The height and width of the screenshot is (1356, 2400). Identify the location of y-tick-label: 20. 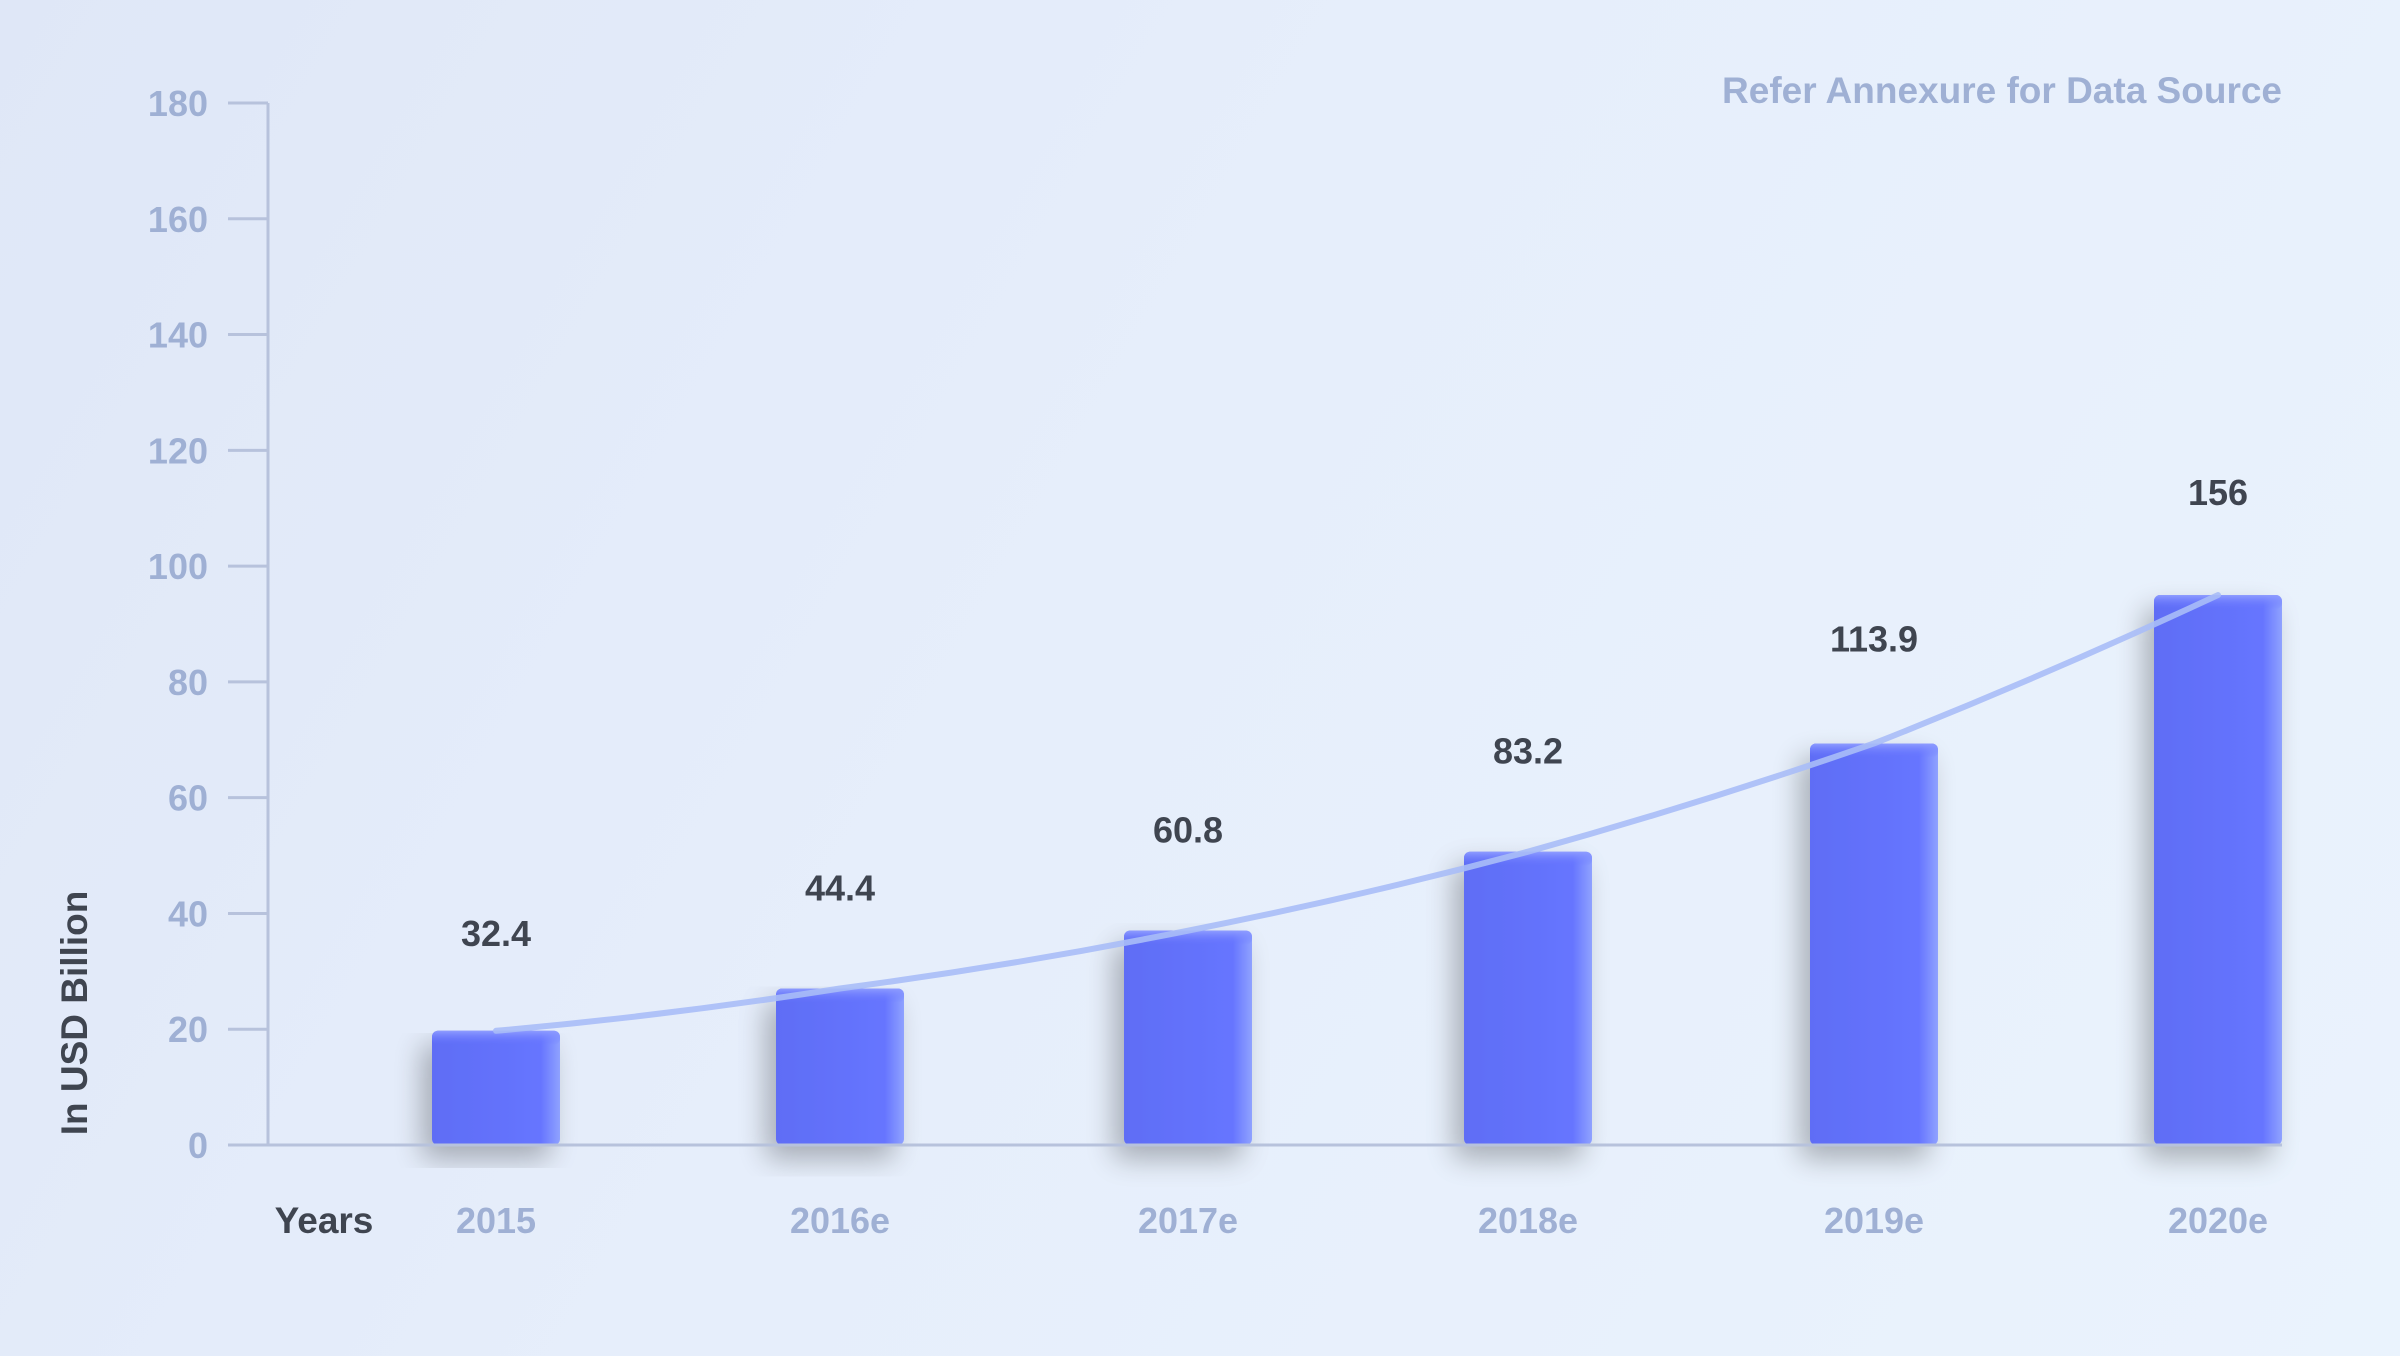
(188, 1029).